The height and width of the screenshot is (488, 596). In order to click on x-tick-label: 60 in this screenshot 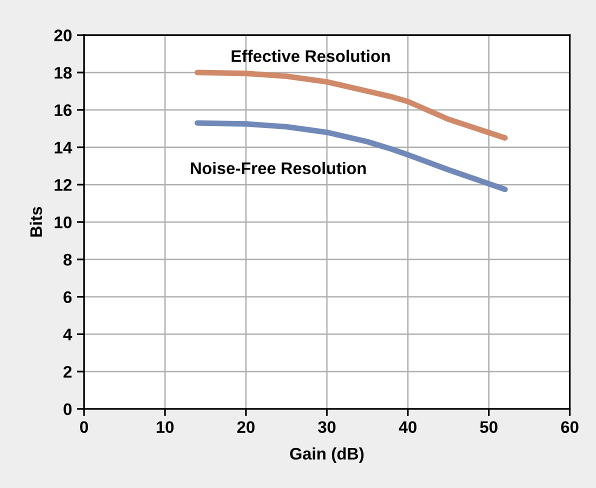, I will do `click(569, 427)`.